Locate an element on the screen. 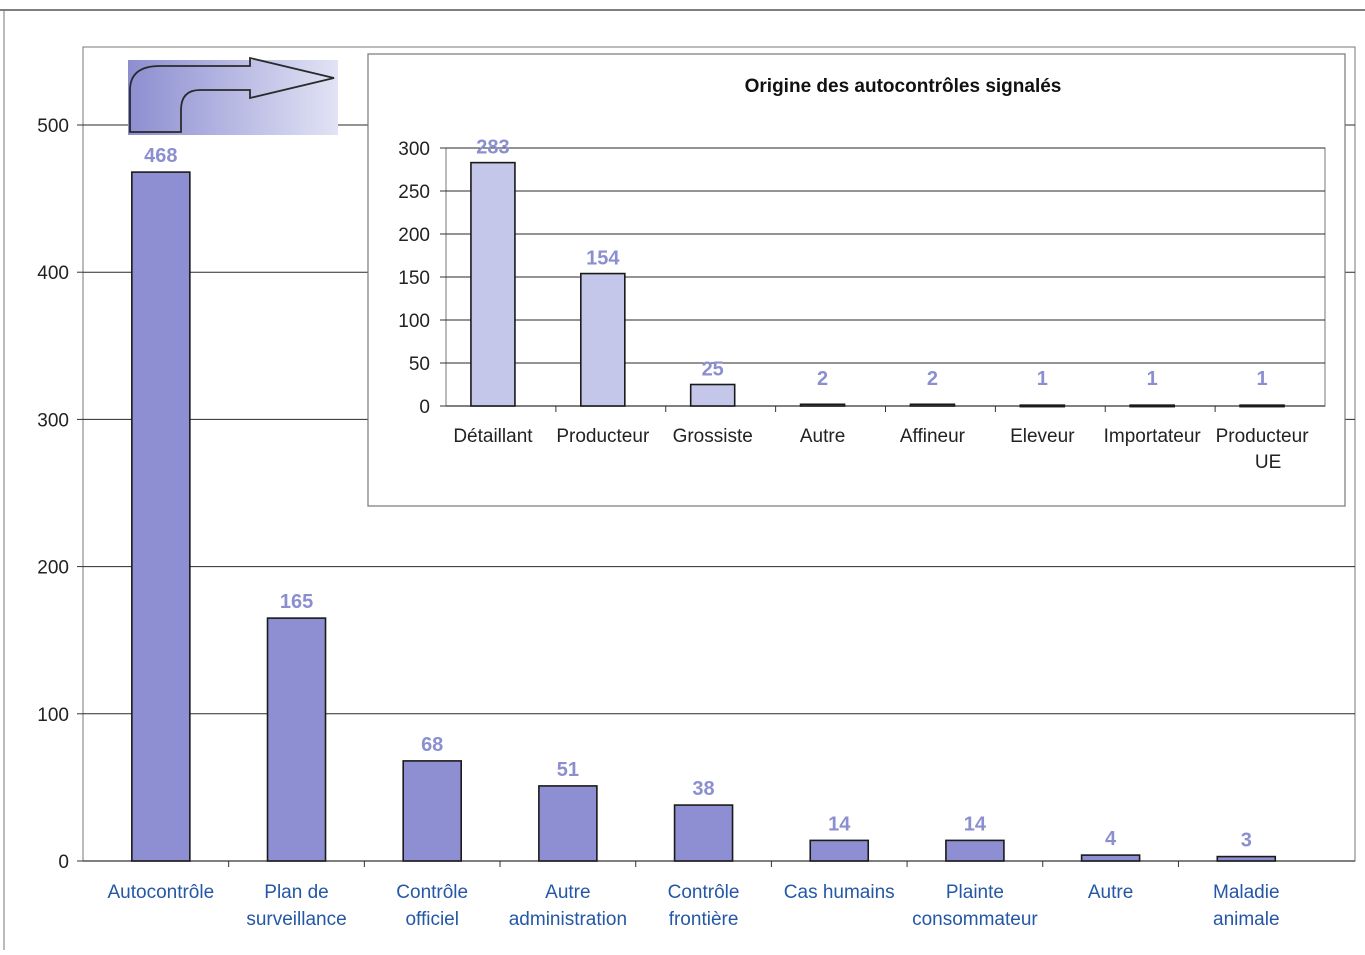  main-data-label: 38 is located at coordinates (703, 789).